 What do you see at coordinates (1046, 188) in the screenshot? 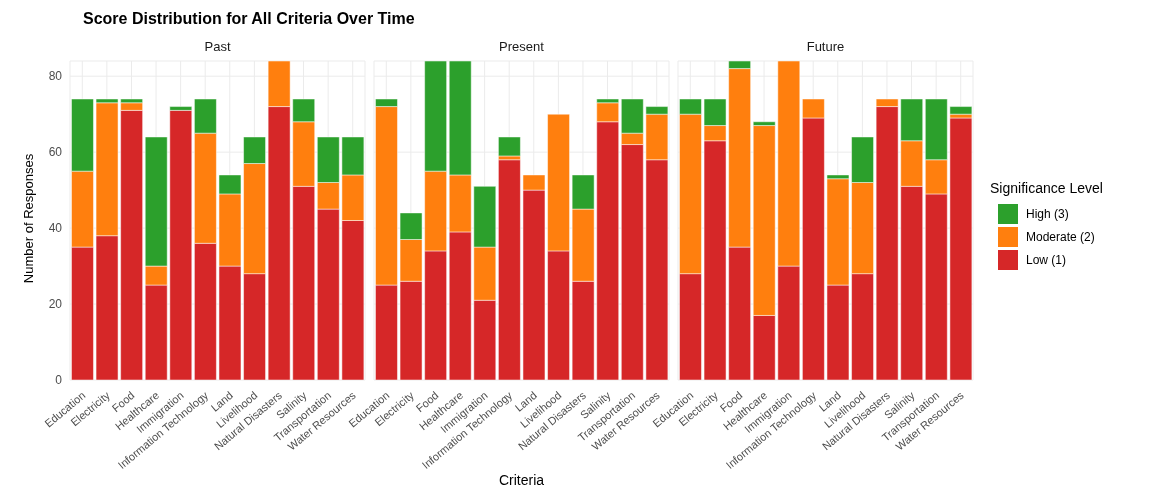
I see `legend-title: Significance Level` at bounding box center [1046, 188].